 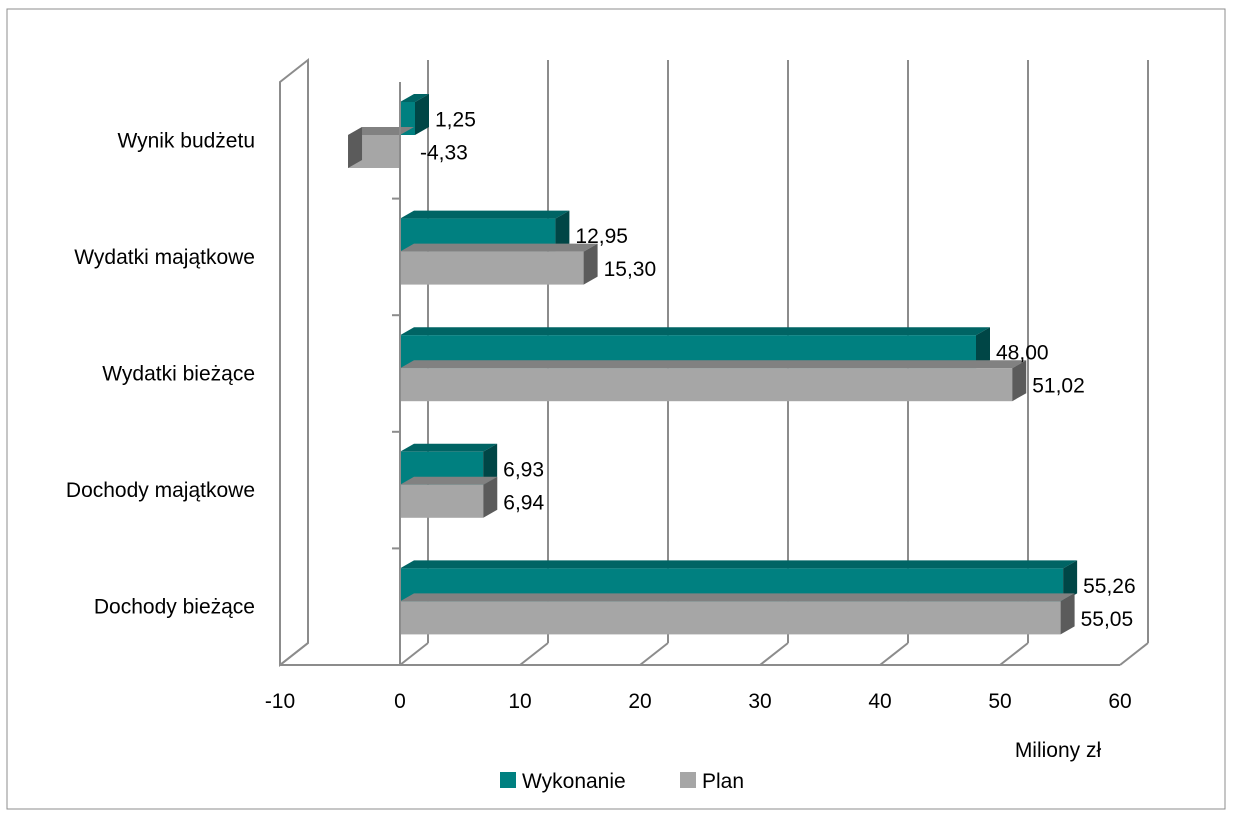 I want to click on data-label: 6,94, so click(x=523, y=502).